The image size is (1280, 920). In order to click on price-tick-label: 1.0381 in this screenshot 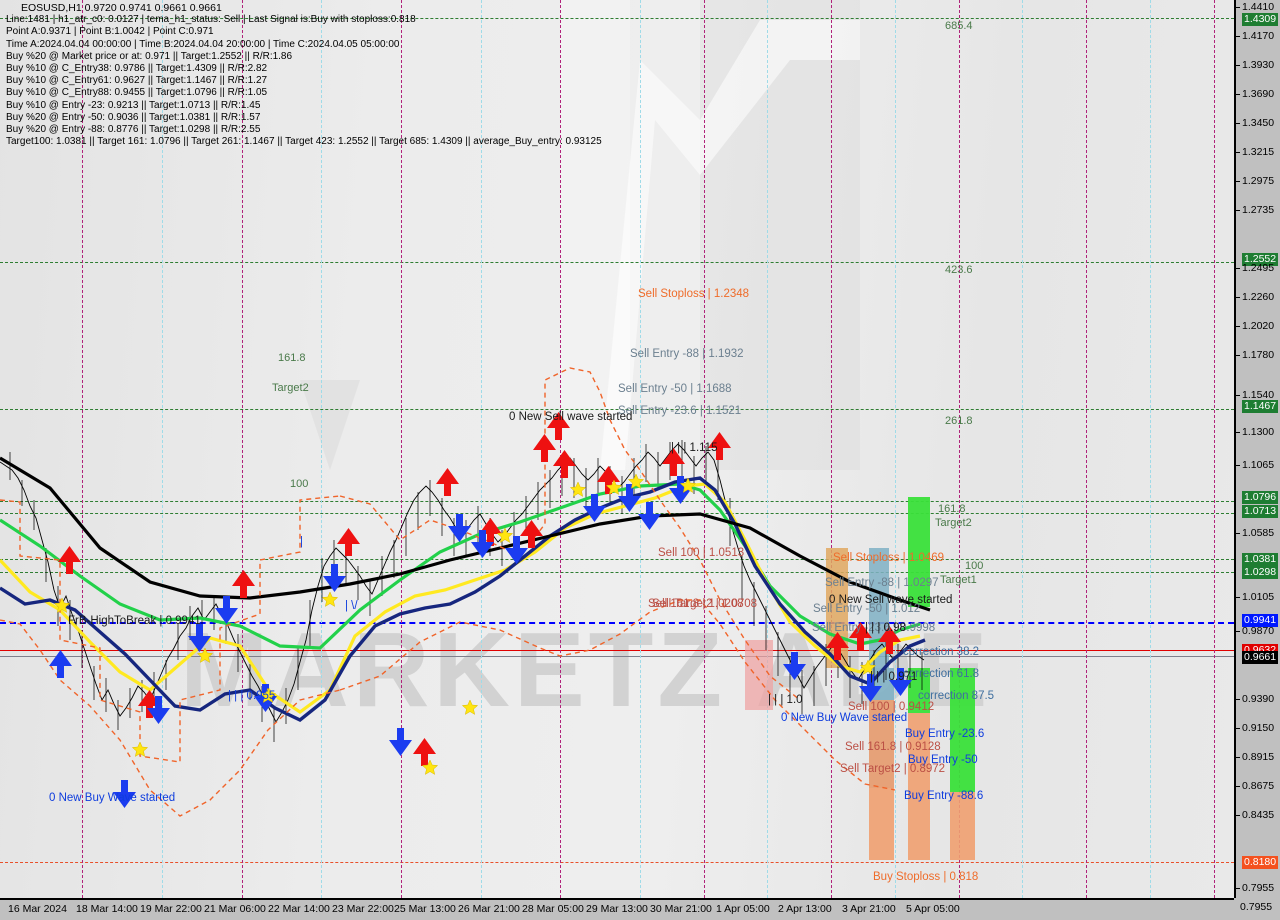, I will do `click(1260, 559)`.